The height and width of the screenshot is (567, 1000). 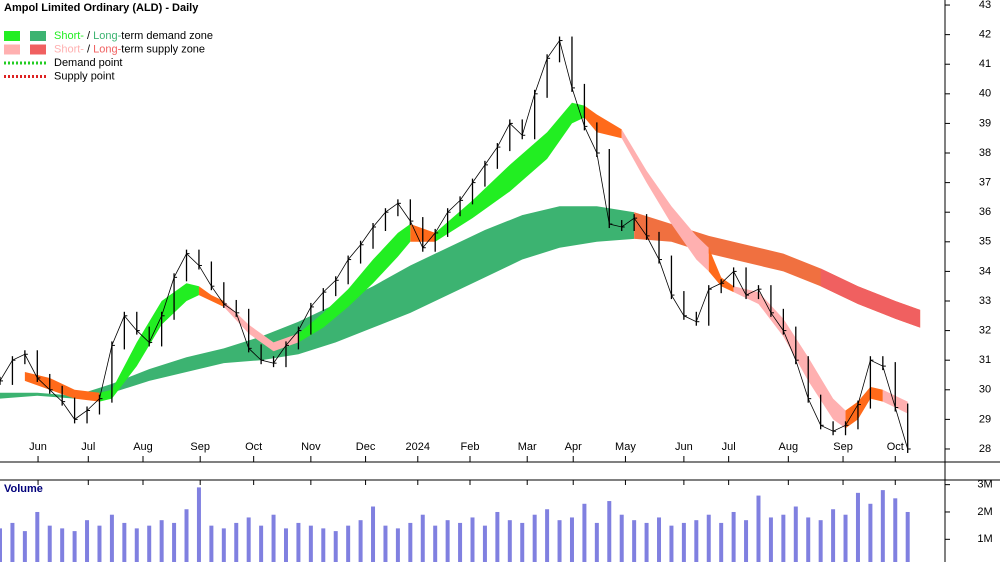 What do you see at coordinates (985, 301) in the screenshot?
I see `y-tick-label: 33` at bounding box center [985, 301].